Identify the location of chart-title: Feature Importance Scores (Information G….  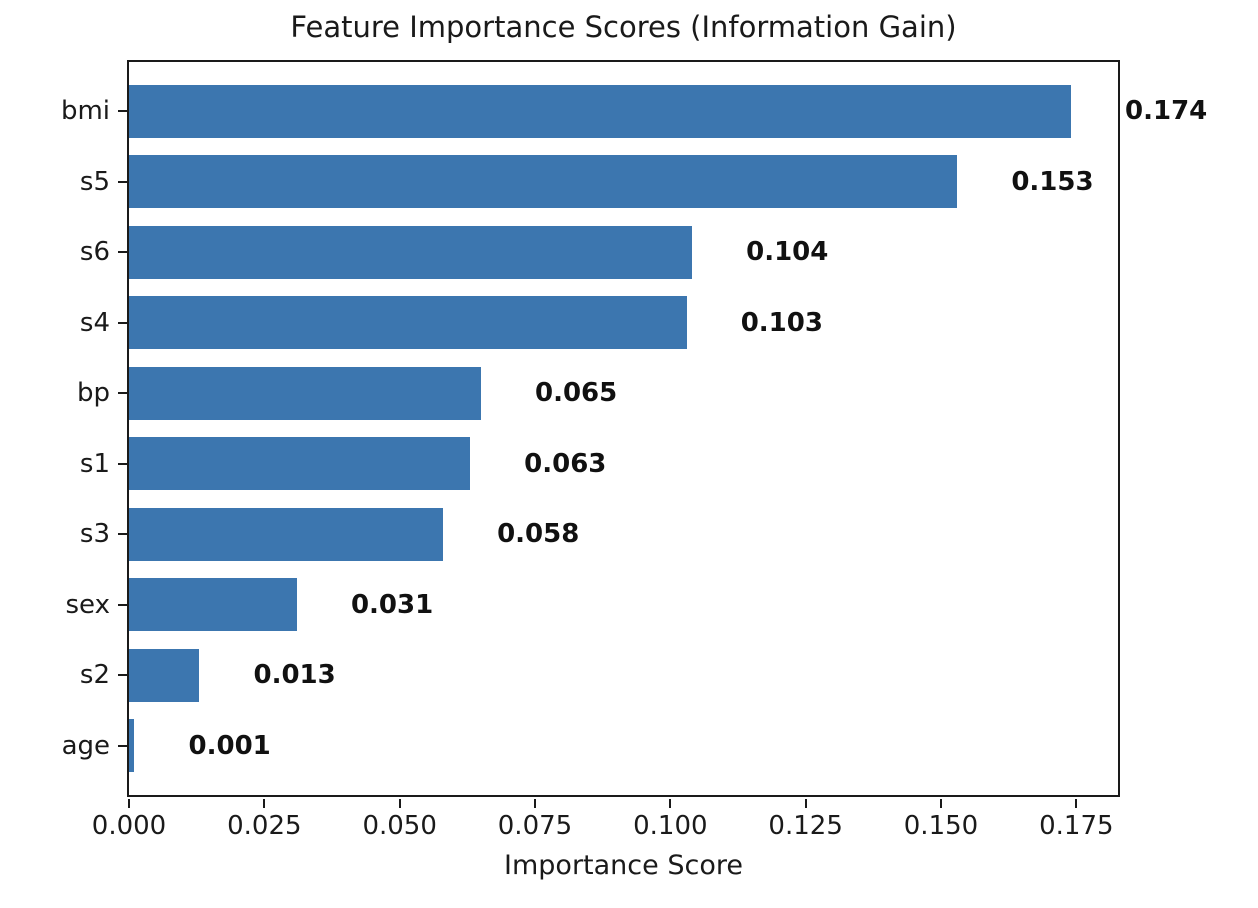
(623, 27).